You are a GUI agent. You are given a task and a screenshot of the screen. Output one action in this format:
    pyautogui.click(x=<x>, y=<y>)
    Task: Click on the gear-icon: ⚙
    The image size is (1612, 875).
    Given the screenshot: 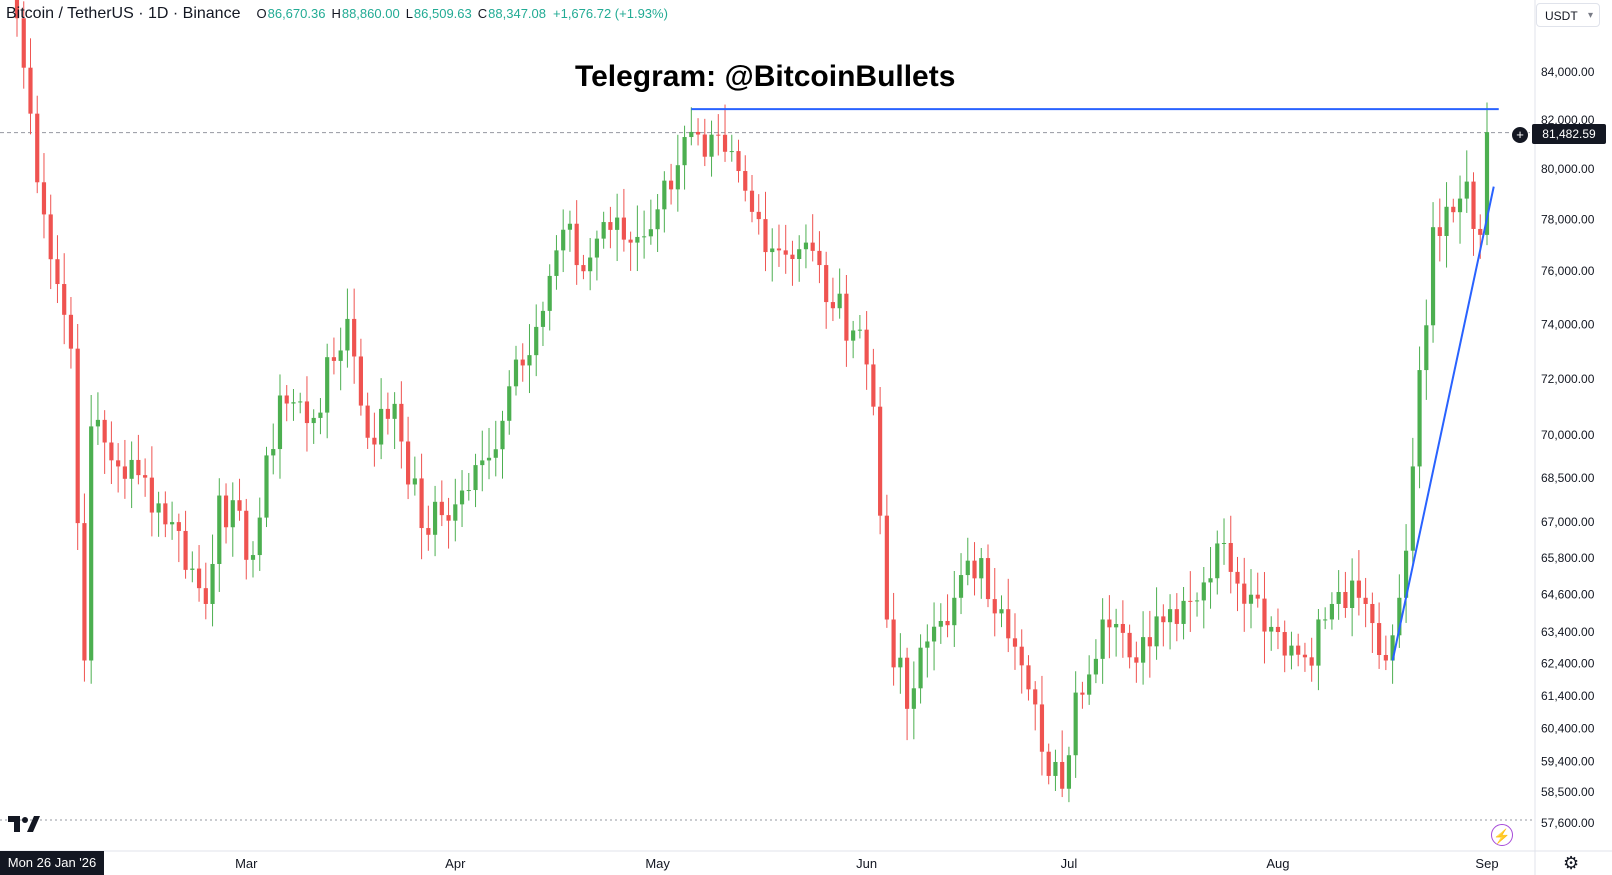 What is the action you would take?
    pyautogui.click(x=1571, y=863)
    